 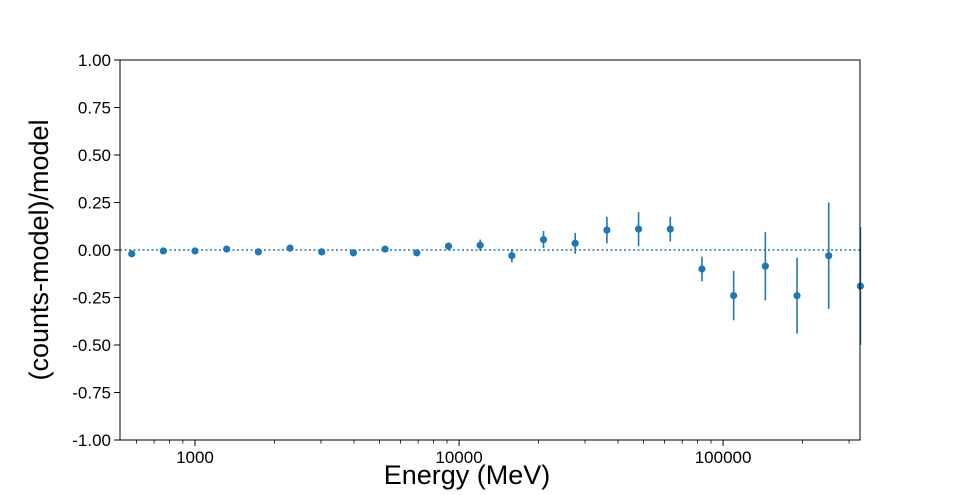 I want to click on y-tick-label: -1.00, so click(x=91, y=440).